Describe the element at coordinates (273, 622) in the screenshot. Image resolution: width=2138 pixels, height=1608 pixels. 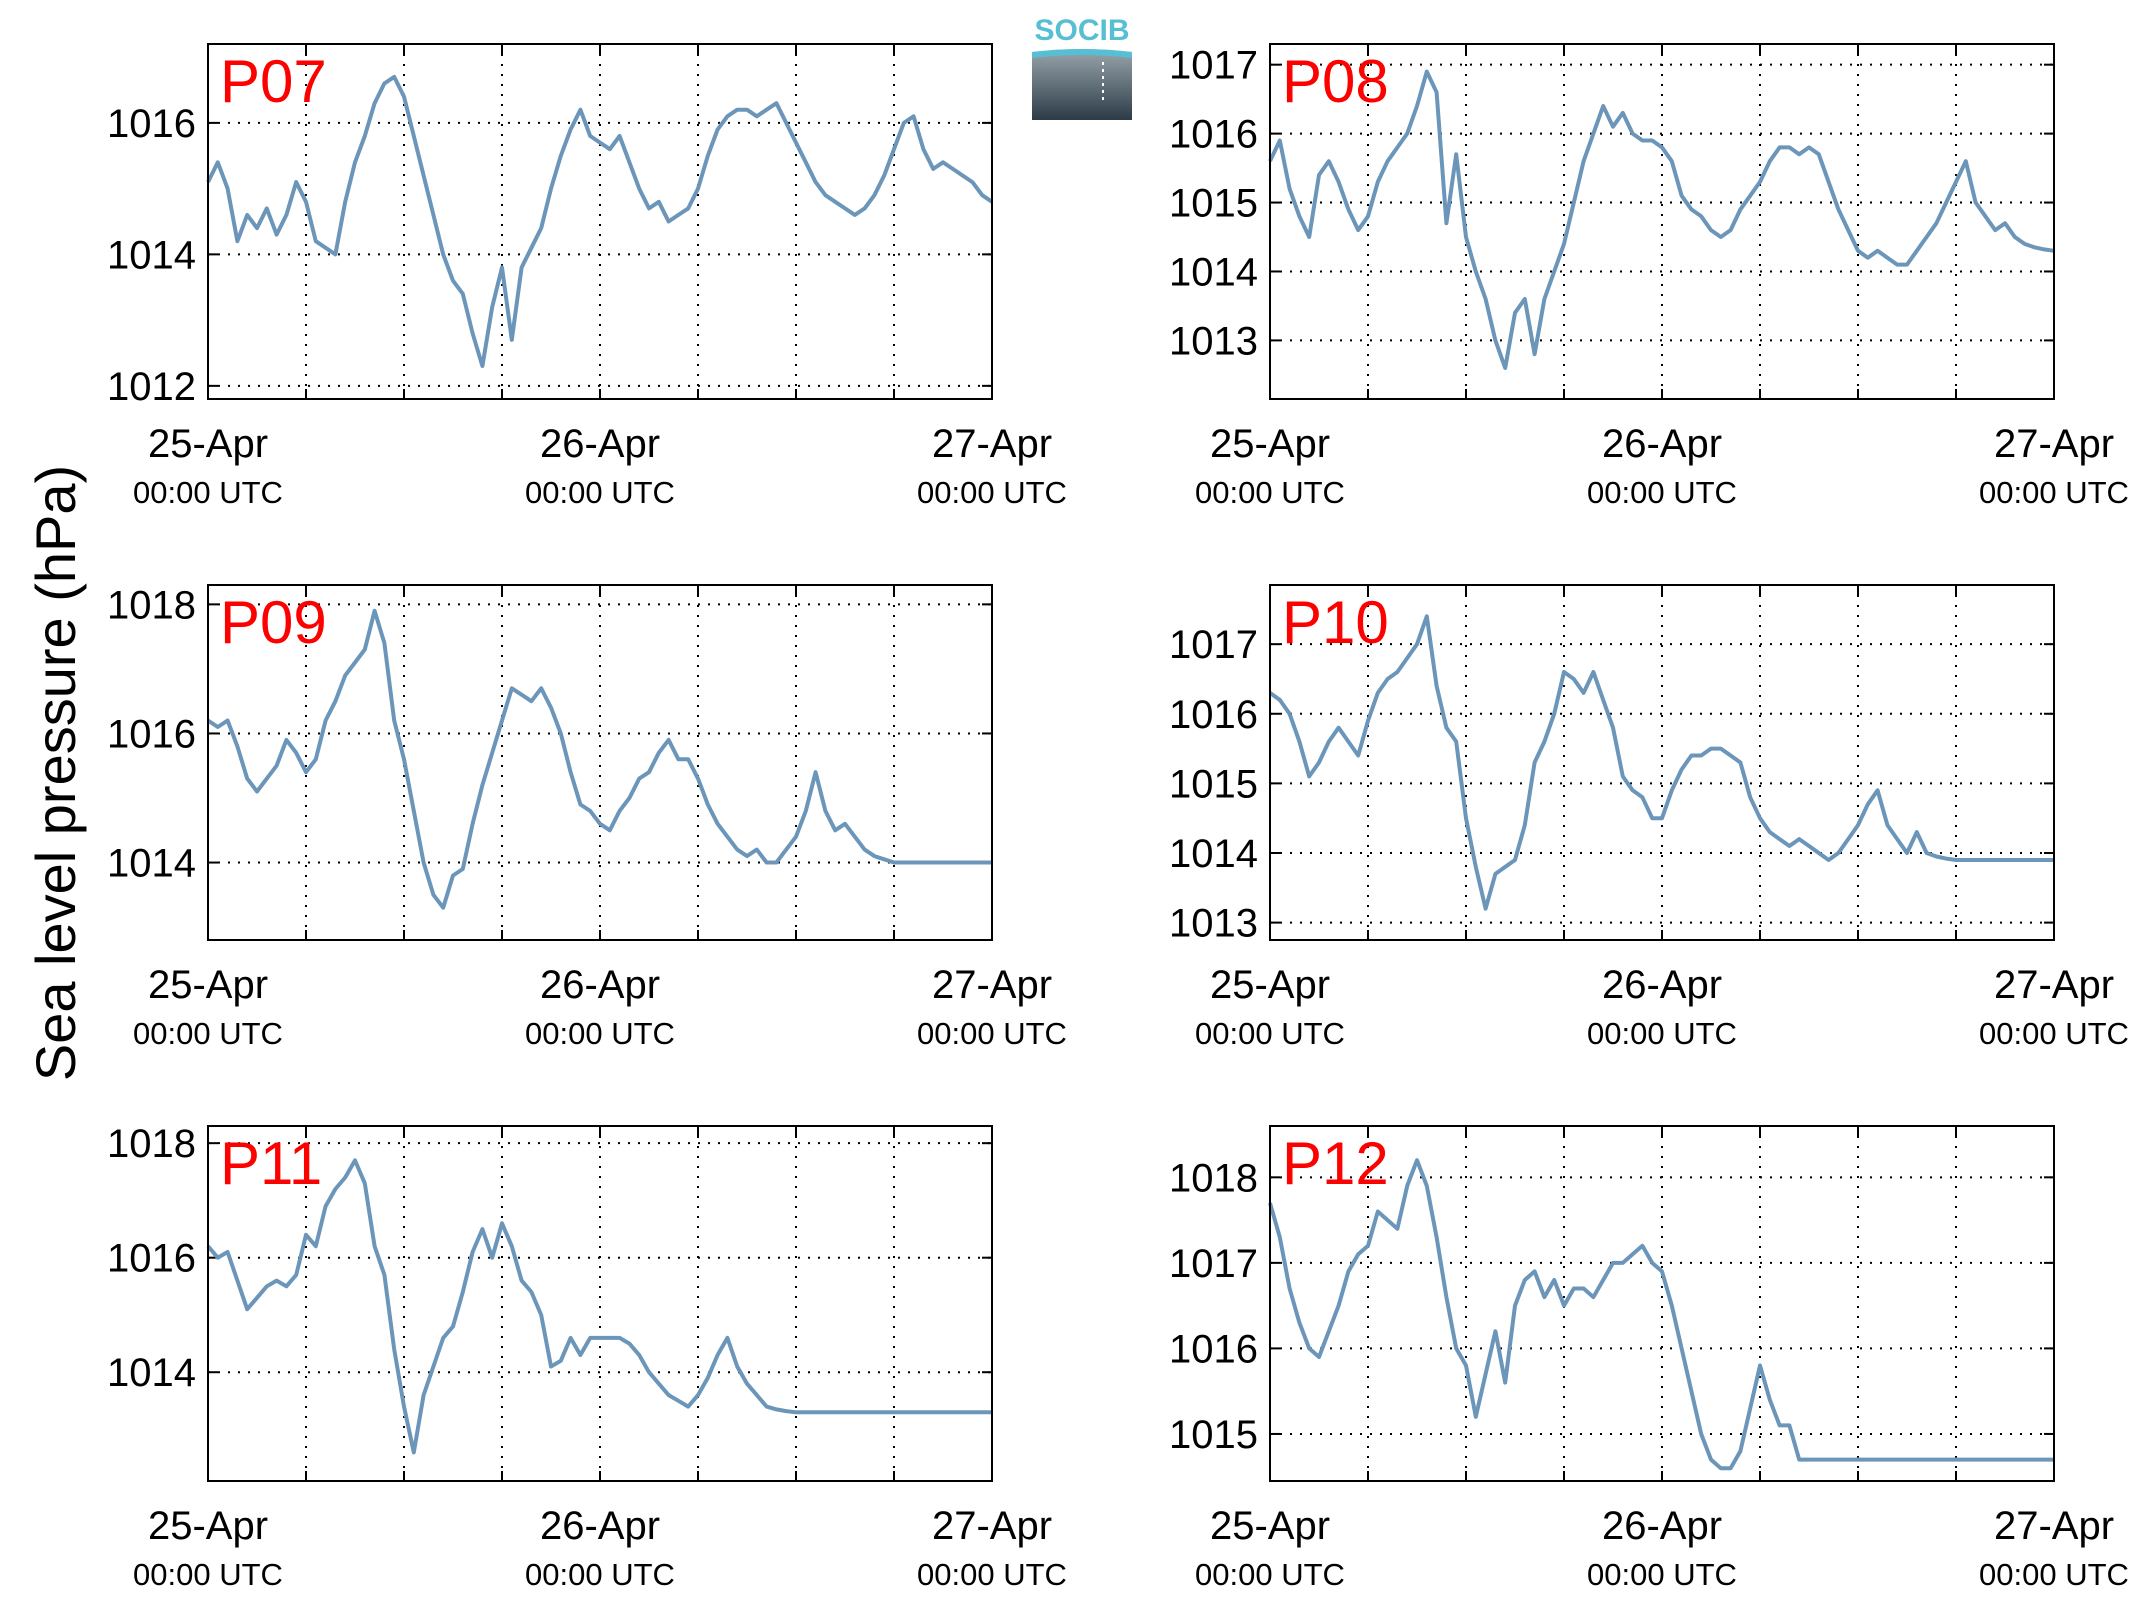
I see `panel-title: P09` at that location.